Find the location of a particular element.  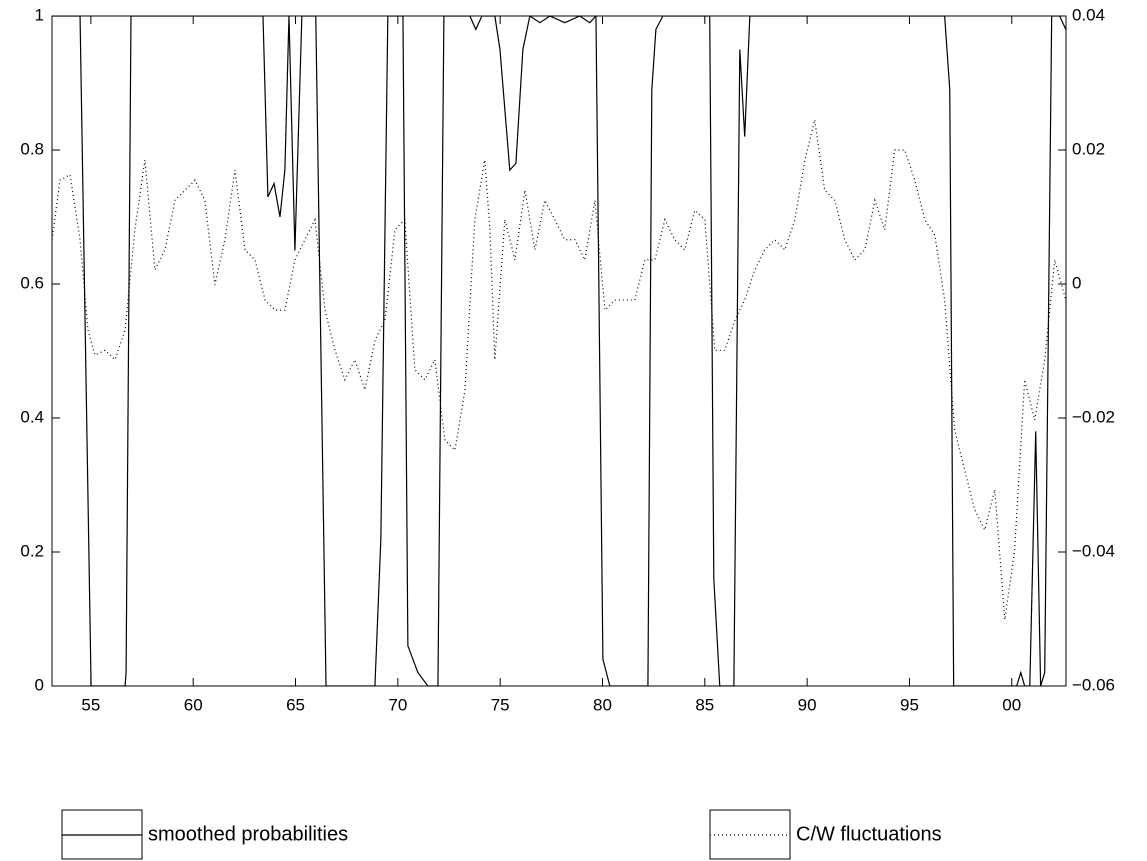

y2-tick-label: 0 is located at coordinates (1076, 282).